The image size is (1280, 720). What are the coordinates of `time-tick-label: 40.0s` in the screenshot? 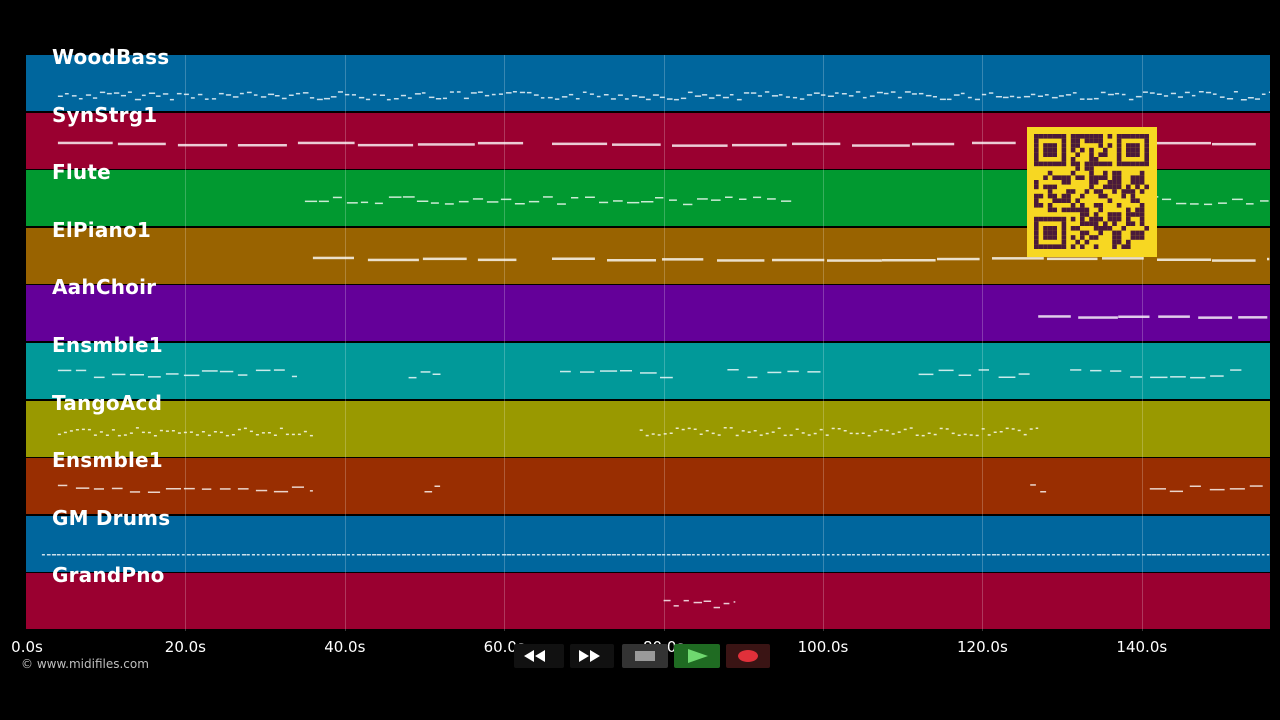 It's located at (345, 647).